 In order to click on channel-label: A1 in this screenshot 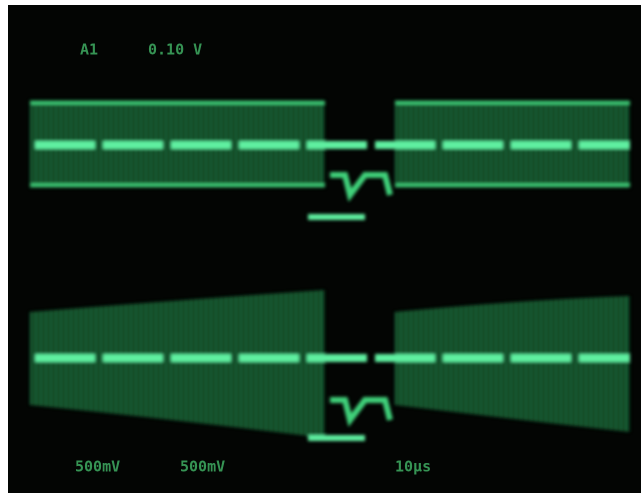, I will do `click(89, 50)`.